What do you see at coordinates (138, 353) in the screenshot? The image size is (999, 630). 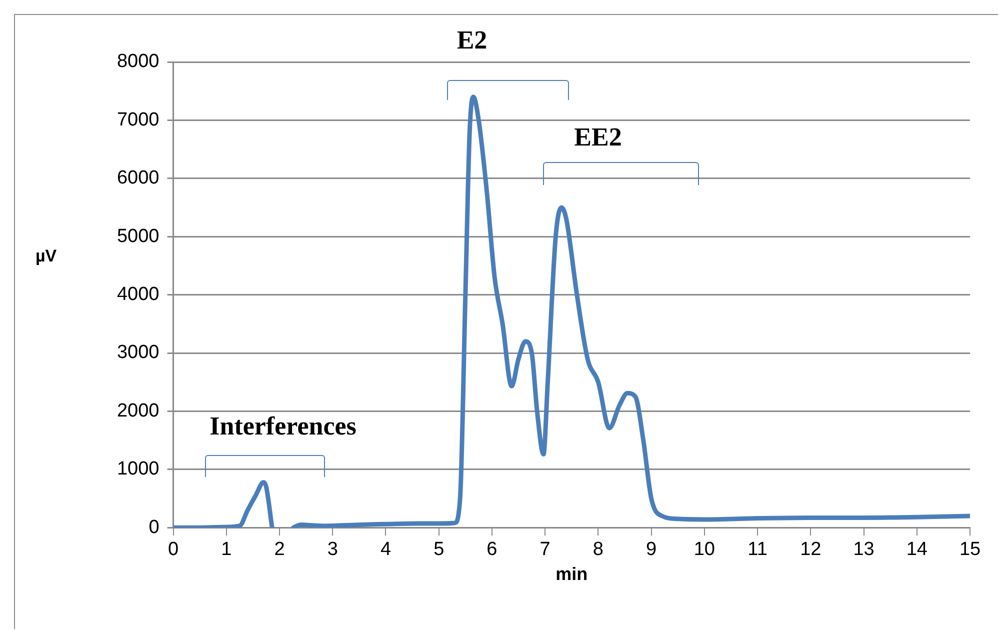 I see `y-tick-label: 3000` at bounding box center [138, 353].